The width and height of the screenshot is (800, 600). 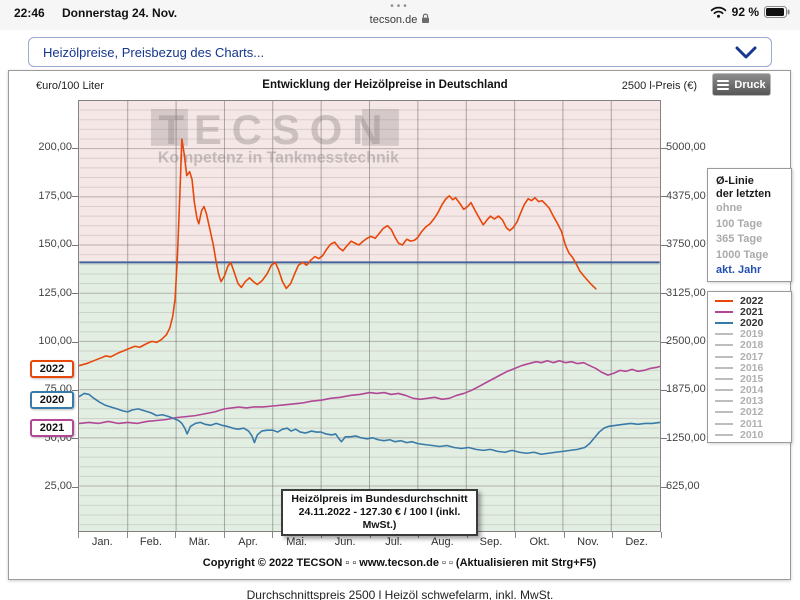 I want to click on avg-option-100-Tage: 100 Tage, so click(x=739, y=223).